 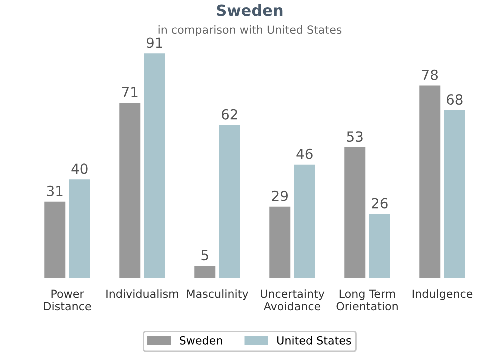 What do you see at coordinates (230, 114) in the screenshot?
I see `data-label: 62` at bounding box center [230, 114].